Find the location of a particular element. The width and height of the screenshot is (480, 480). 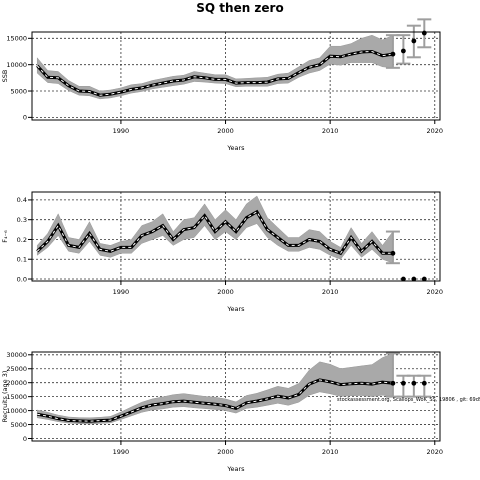

y-tick-label: 0.2 is located at coordinates (22, 240).